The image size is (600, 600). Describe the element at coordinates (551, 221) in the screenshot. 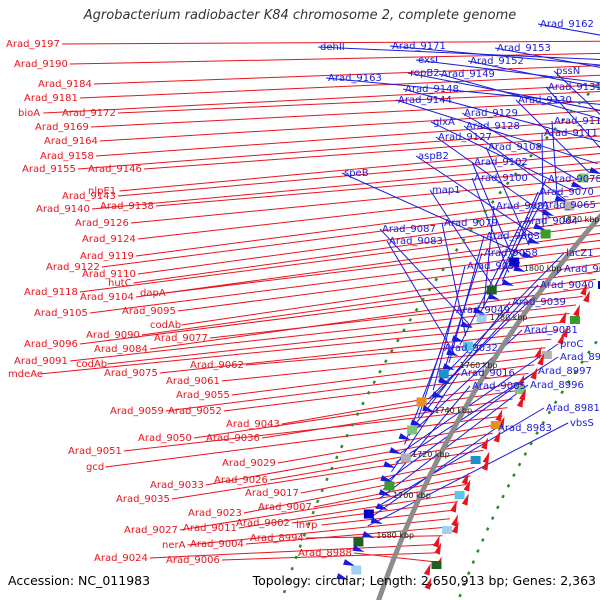

I see `right-gene-label: Arad_9064` at that location.